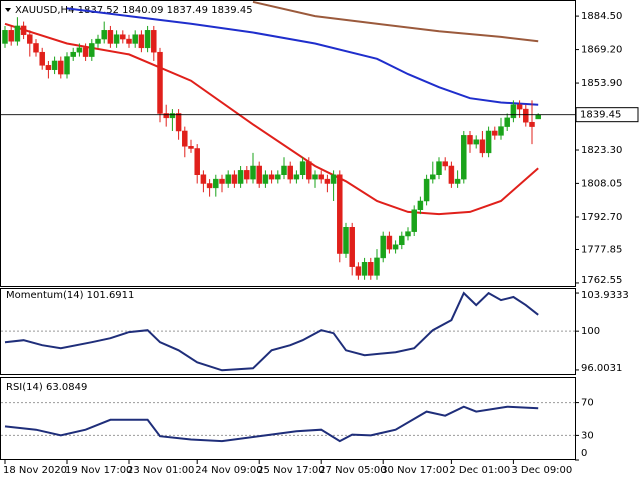 The width and height of the screenshot is (640, 480). Describe the element at coordinates (601, 183) in the screenshot. I see `y-tick-label: 1808.05` at that location.